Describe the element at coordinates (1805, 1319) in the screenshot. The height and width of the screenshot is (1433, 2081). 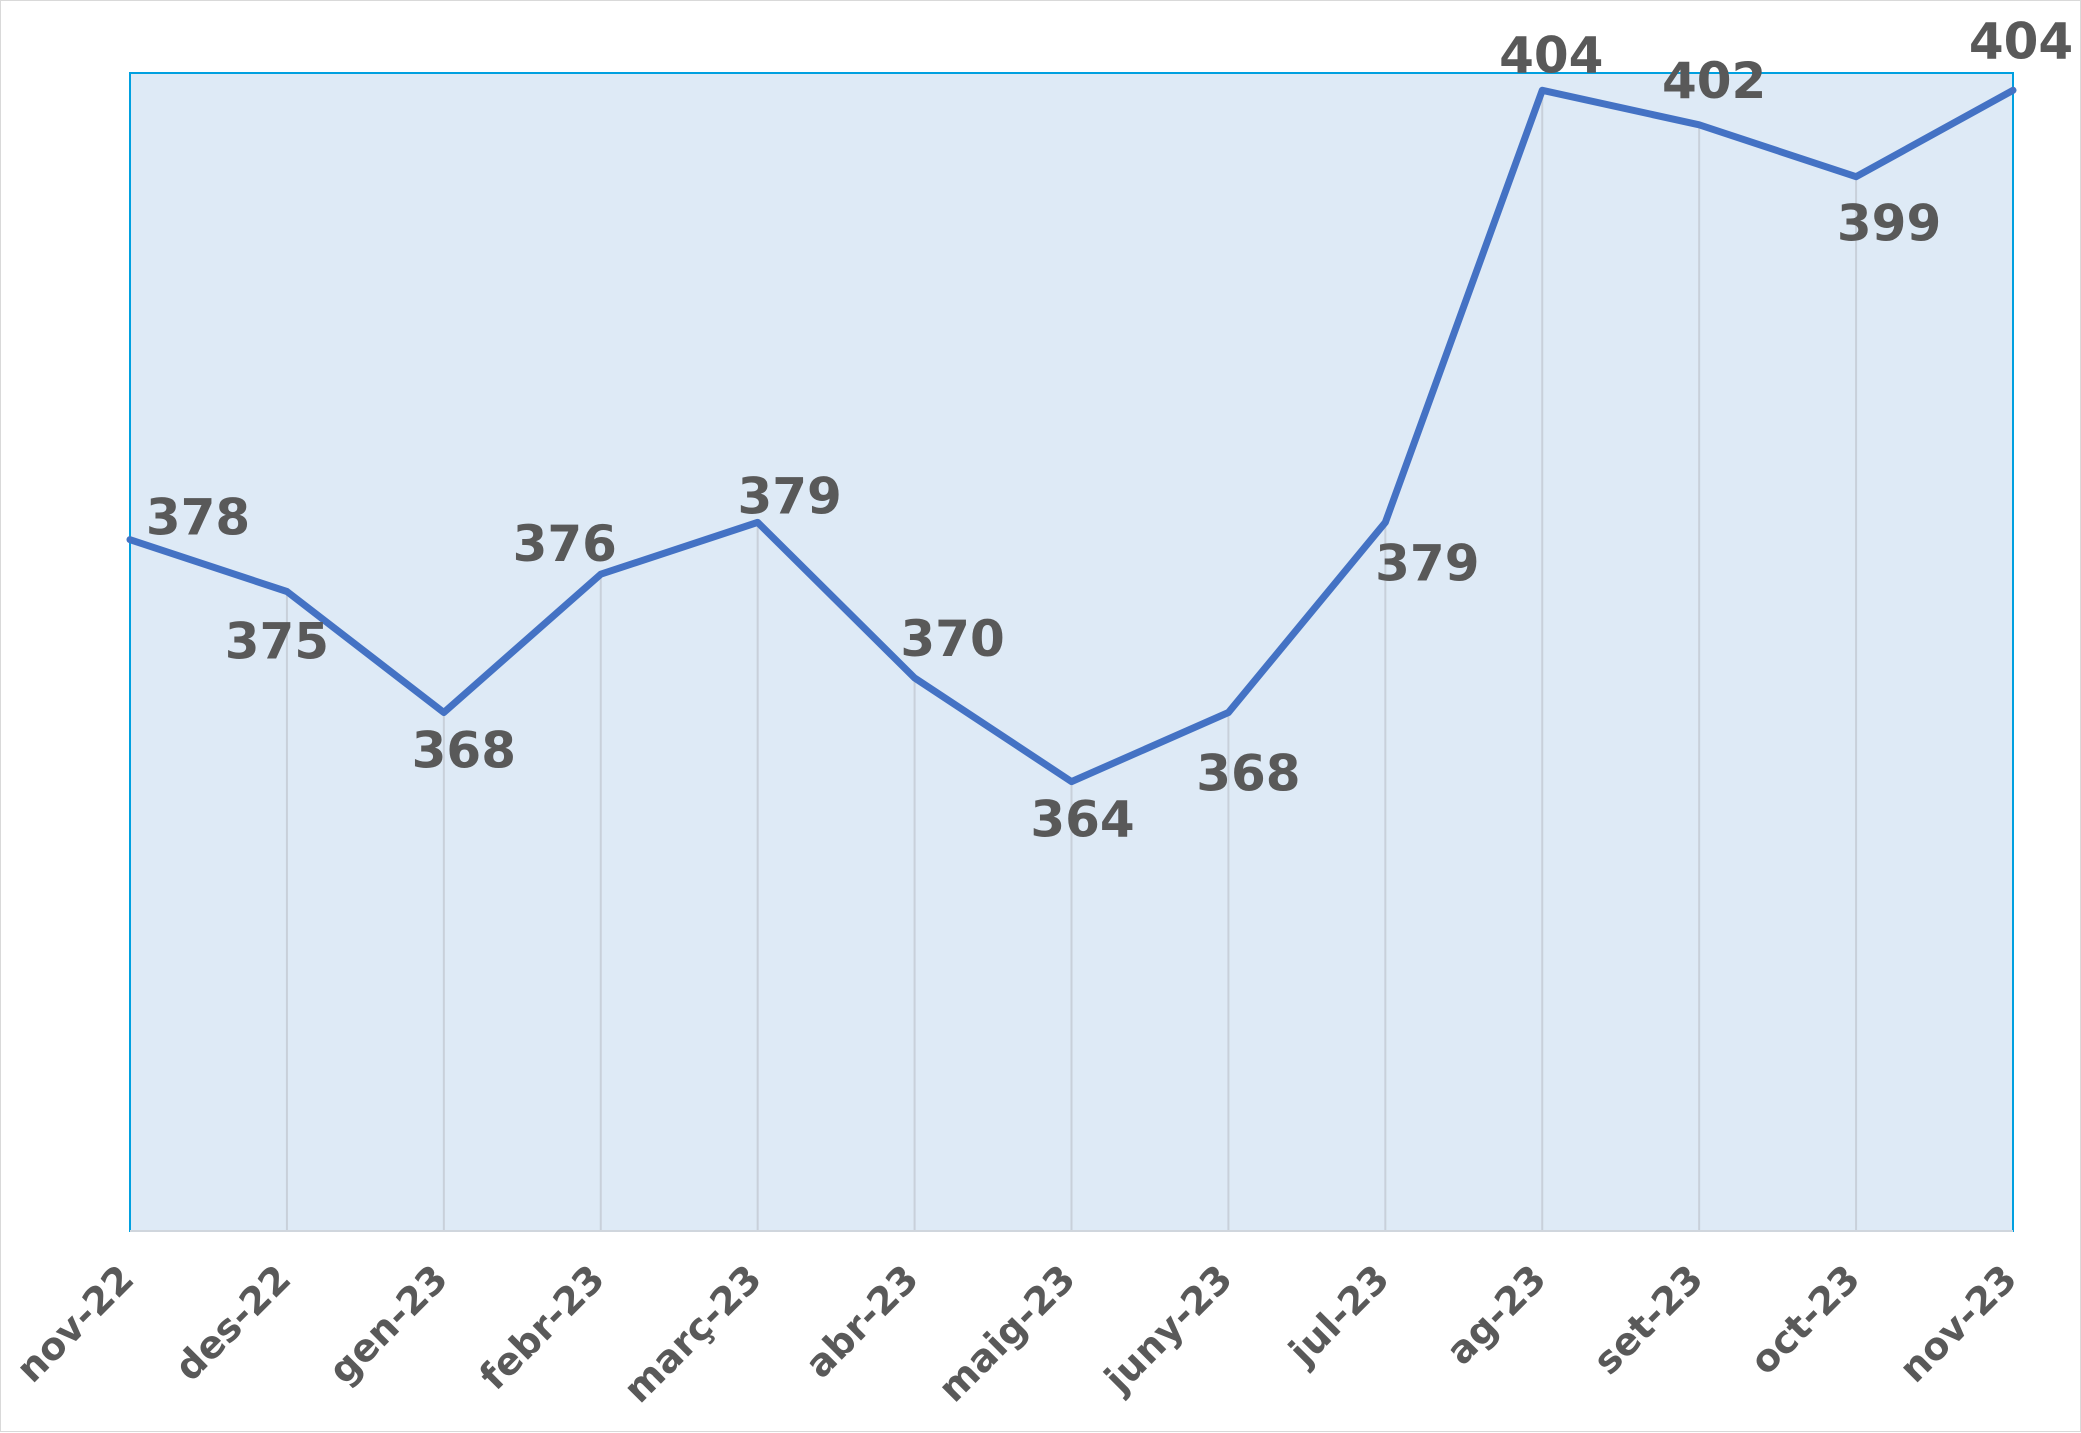
I see `x-tick-oct-23: oct-23` at that location.